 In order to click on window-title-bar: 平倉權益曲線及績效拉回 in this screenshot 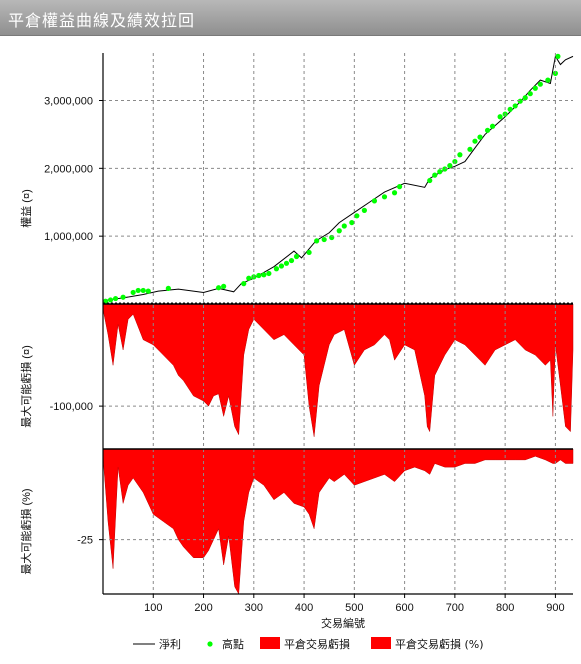, I will do `click(290, 18)`.